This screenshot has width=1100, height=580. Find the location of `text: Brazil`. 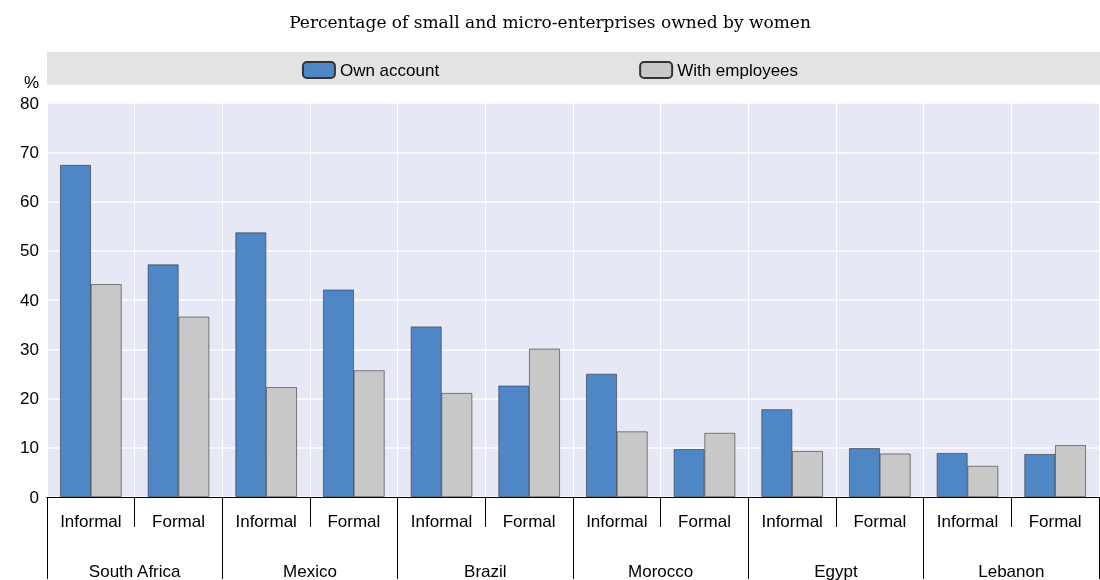

text: Brazil is located at coordinates (485, 571).